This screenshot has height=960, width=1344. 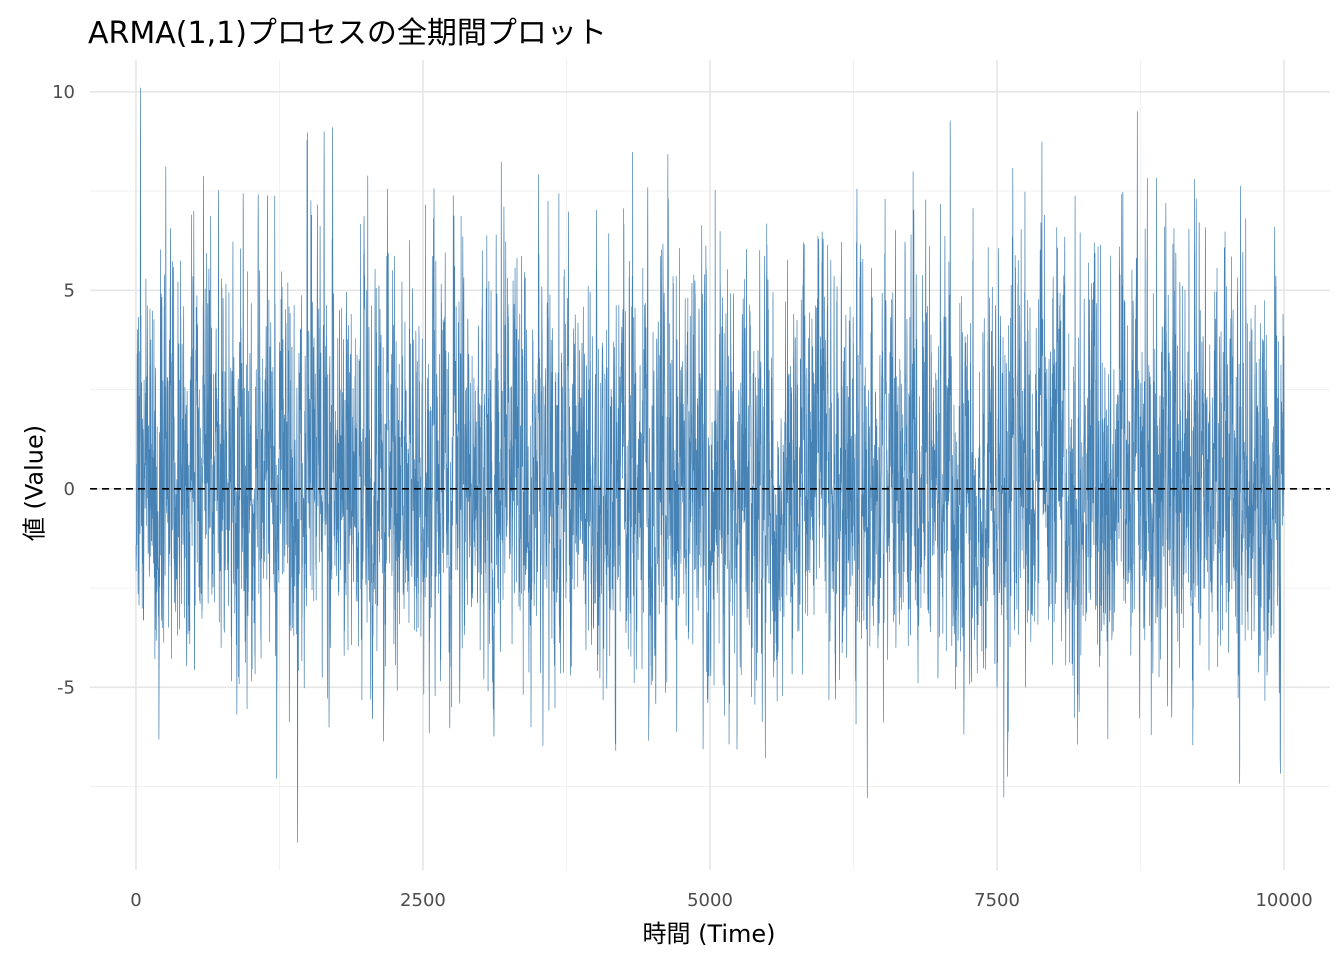 What do you see at coordinates (135, 900) in the screenshot?
I see `x-tick-label: 0` at bounding box center [135, 900].